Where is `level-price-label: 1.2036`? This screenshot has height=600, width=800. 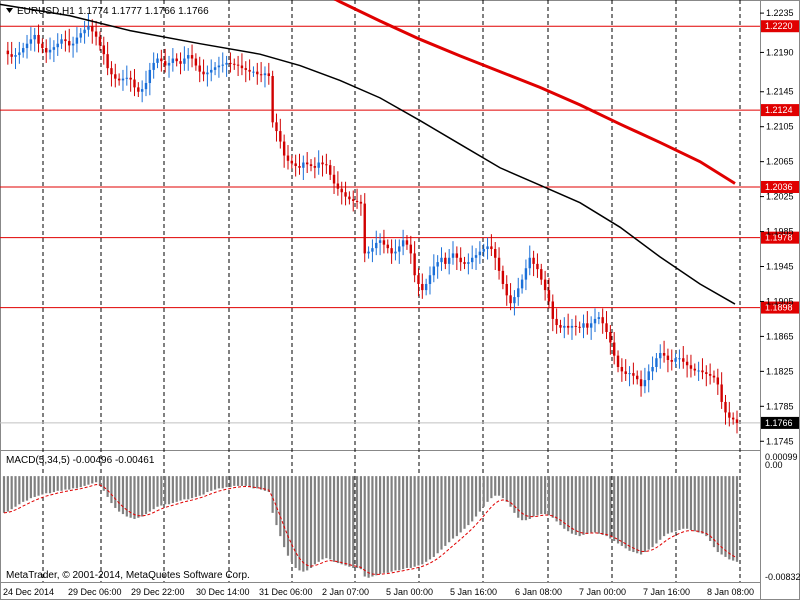
level-price-label: 1.2036 is located at coordinates (779, 187).